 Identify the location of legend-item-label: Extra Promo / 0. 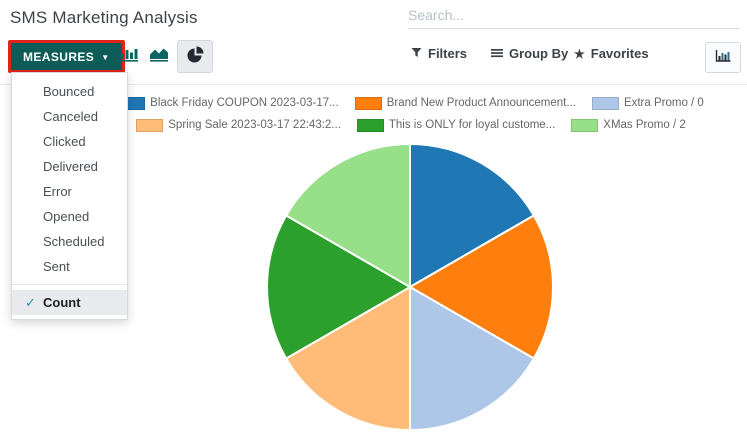
(663, 103).